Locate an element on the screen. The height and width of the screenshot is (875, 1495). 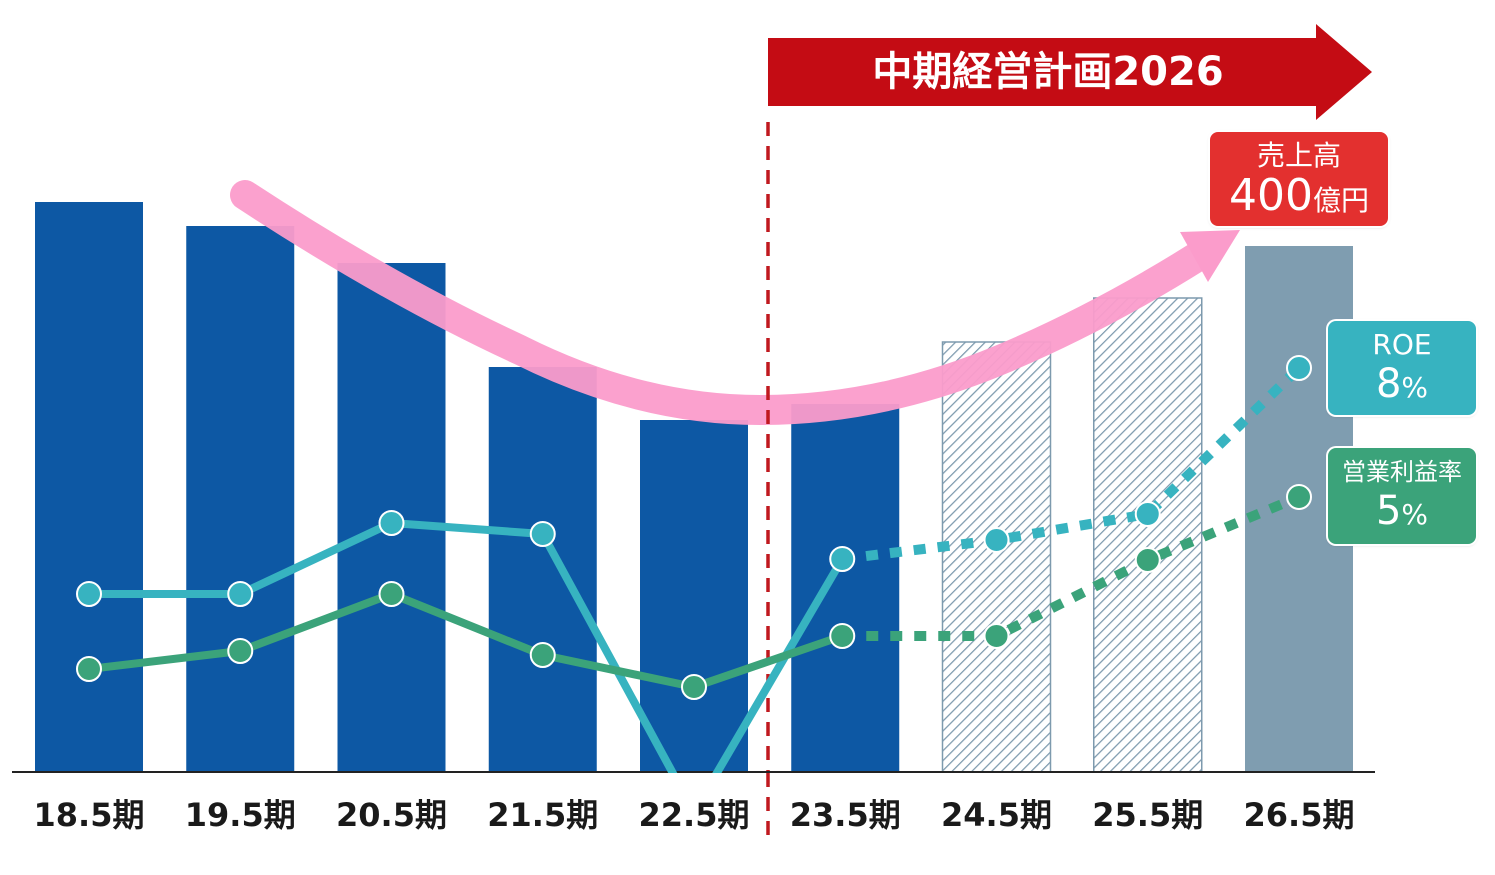
roe-line-plan is located at coordinates (1072, 464).